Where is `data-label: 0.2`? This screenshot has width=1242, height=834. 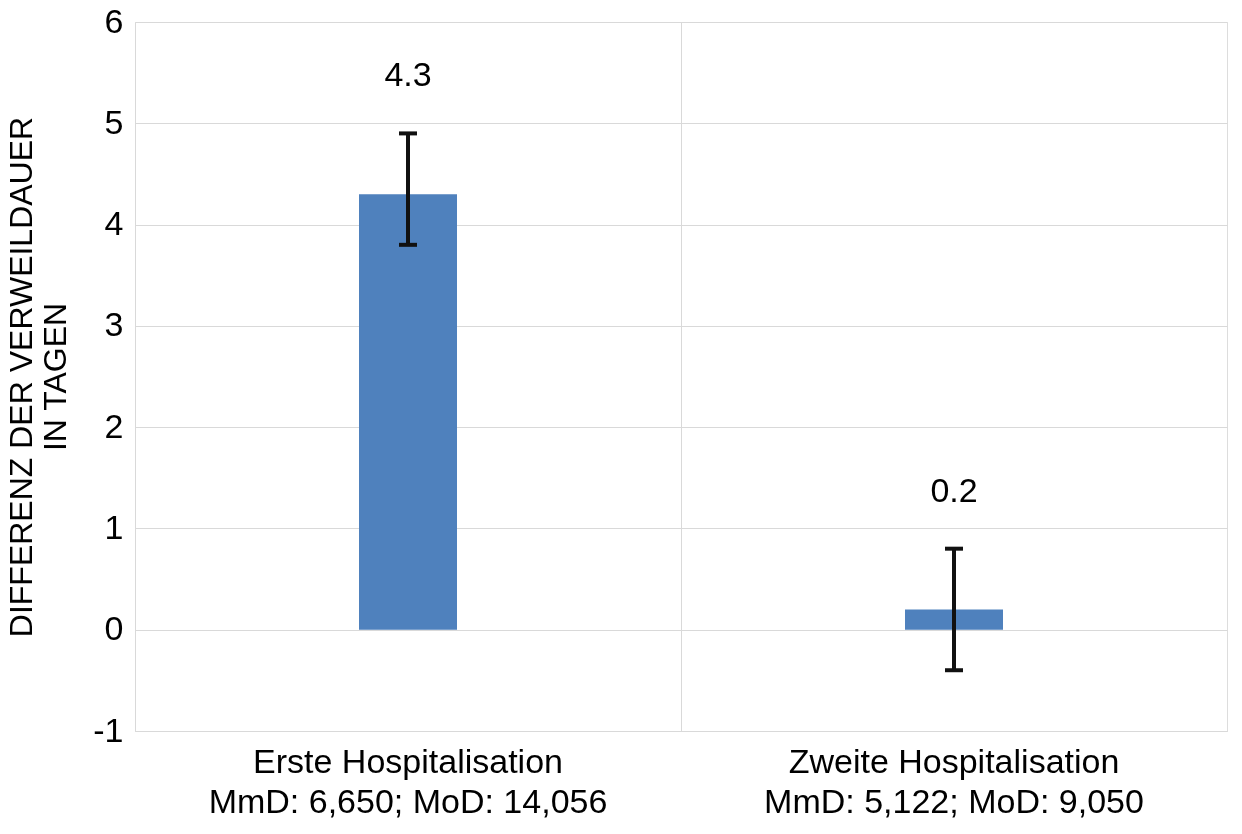
data-label: 0.2 is located at coordinates (954, 489).